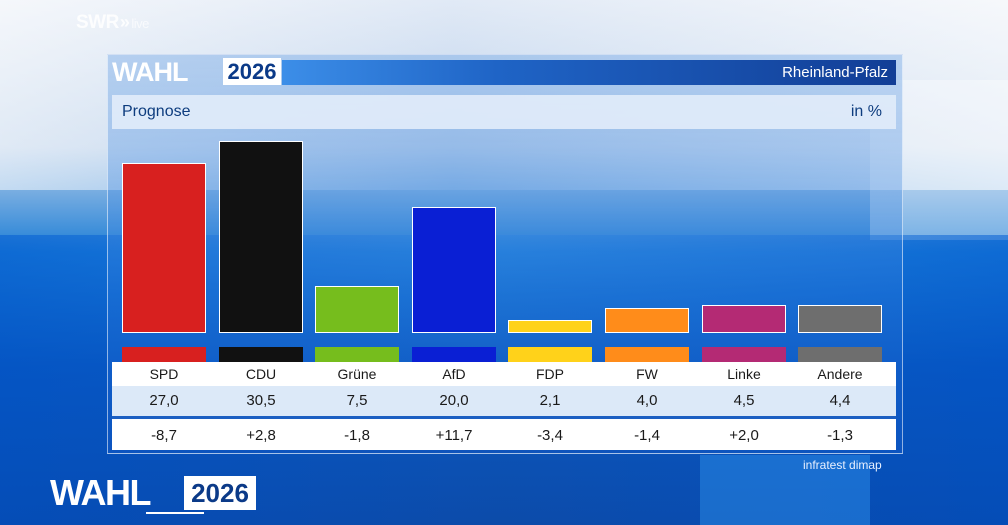 The width and height of the screenshot is (1008, 525). What do you see at coordinates (504, 433) in the screenshot?
I see `change-row` at bounding box center [504, 433].